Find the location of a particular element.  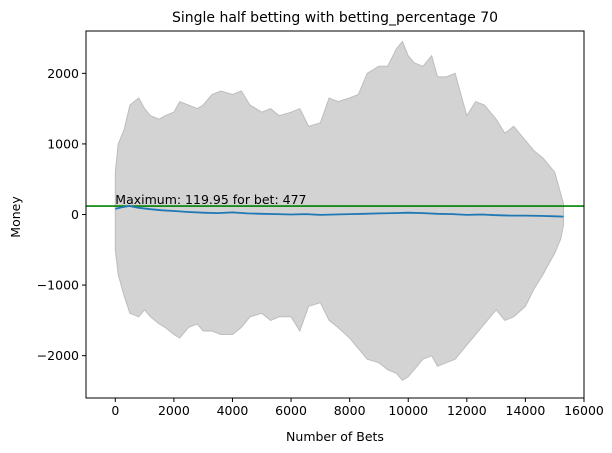

x-axis-ticks: 0 2000 4000 6000 8000 10000 12000 14000 16000 is located at coordinates (357, 408).